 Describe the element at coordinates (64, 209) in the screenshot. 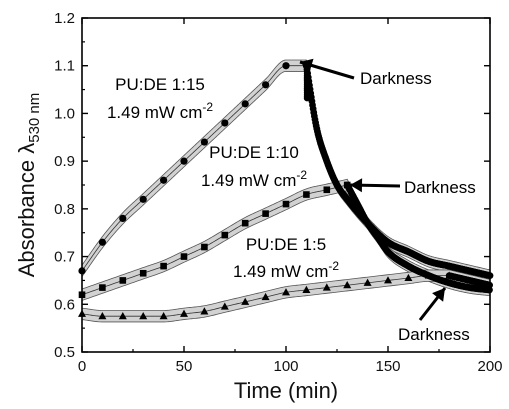

I see `y-tick-label: 0.8` at that location.